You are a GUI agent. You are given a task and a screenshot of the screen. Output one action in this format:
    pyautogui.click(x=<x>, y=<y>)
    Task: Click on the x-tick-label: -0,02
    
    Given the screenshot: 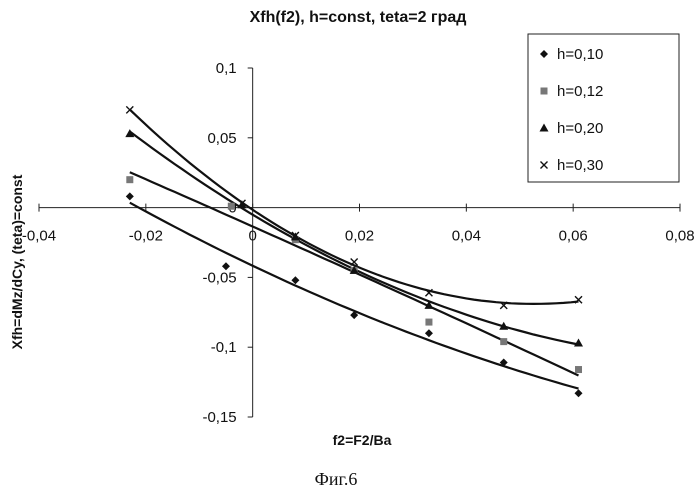 What is the action you would take?
    pyautogui.click(x=146, y=236)
    